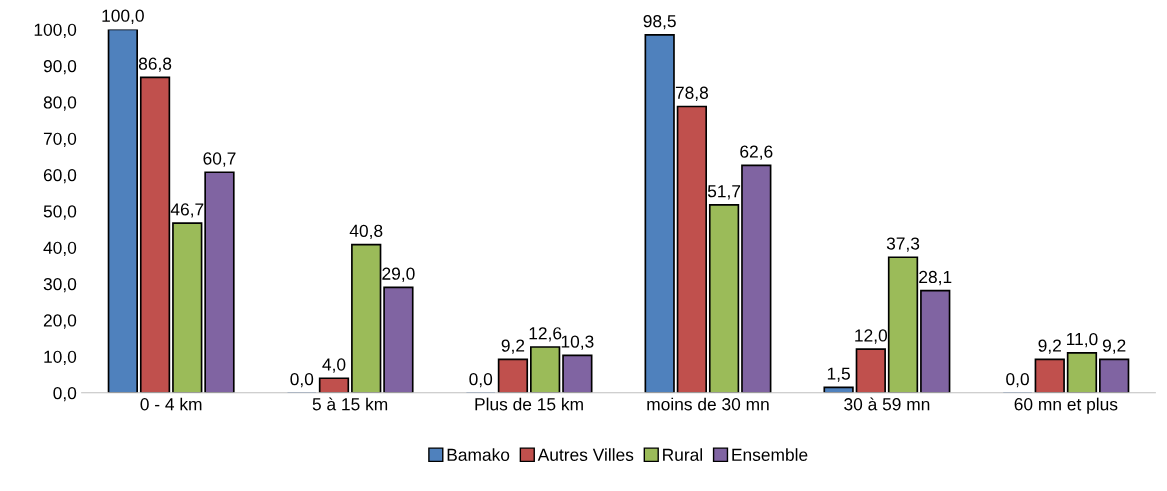 The width and height of the screenshot is (1167, 491). Describe the element at coordinates (60, 139) in the screenshot. I see `y-tick-label: 70,0` at that location.